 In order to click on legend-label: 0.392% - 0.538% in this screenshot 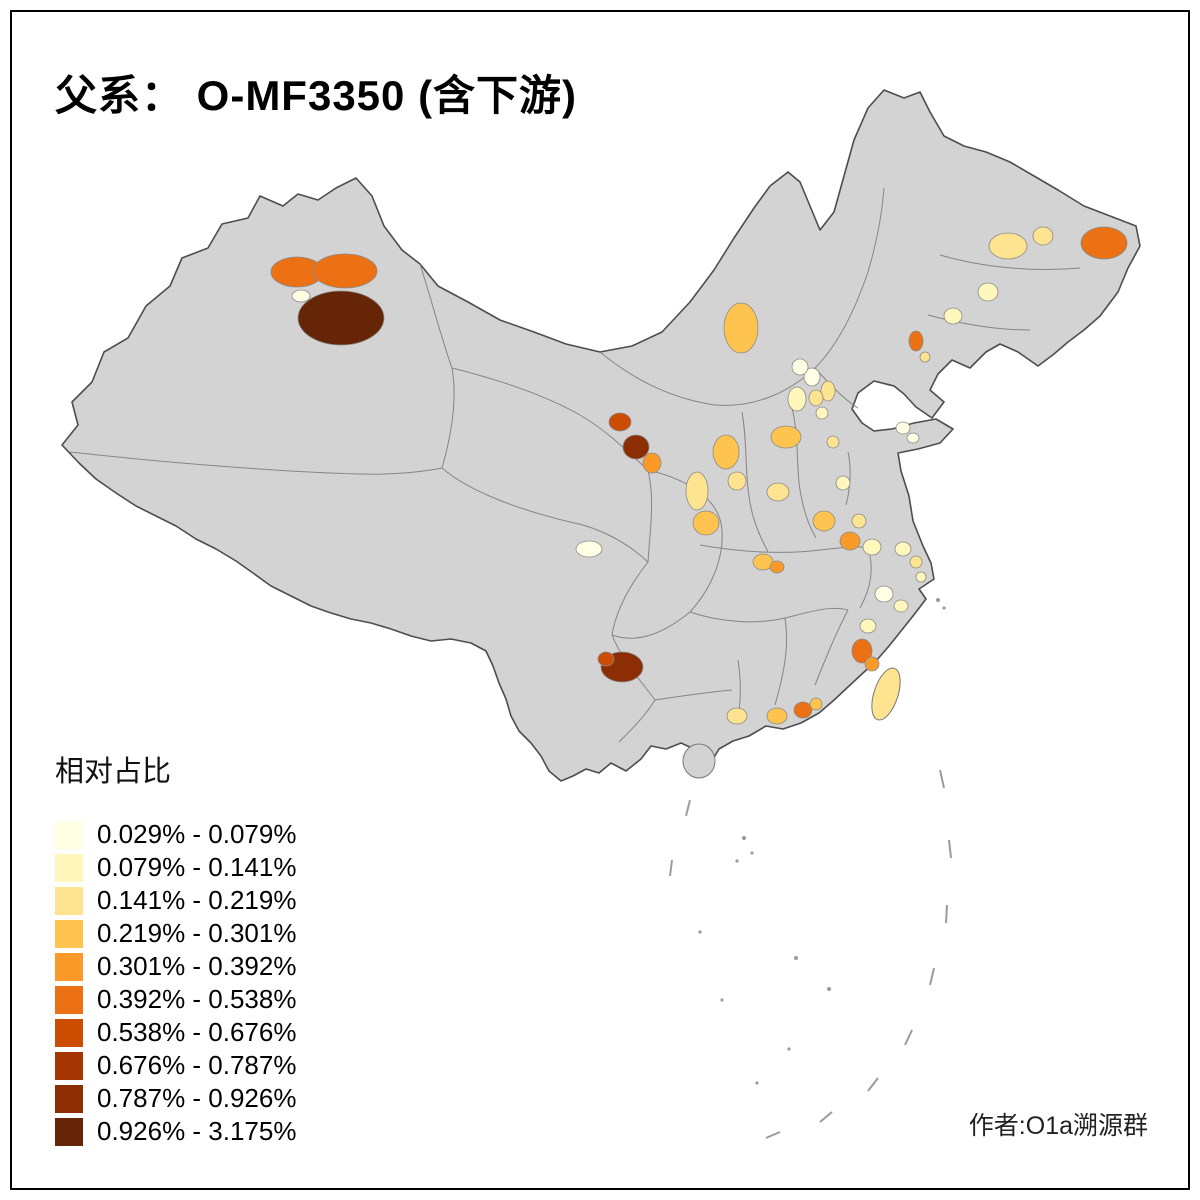, I will do `click(197, 999)`.